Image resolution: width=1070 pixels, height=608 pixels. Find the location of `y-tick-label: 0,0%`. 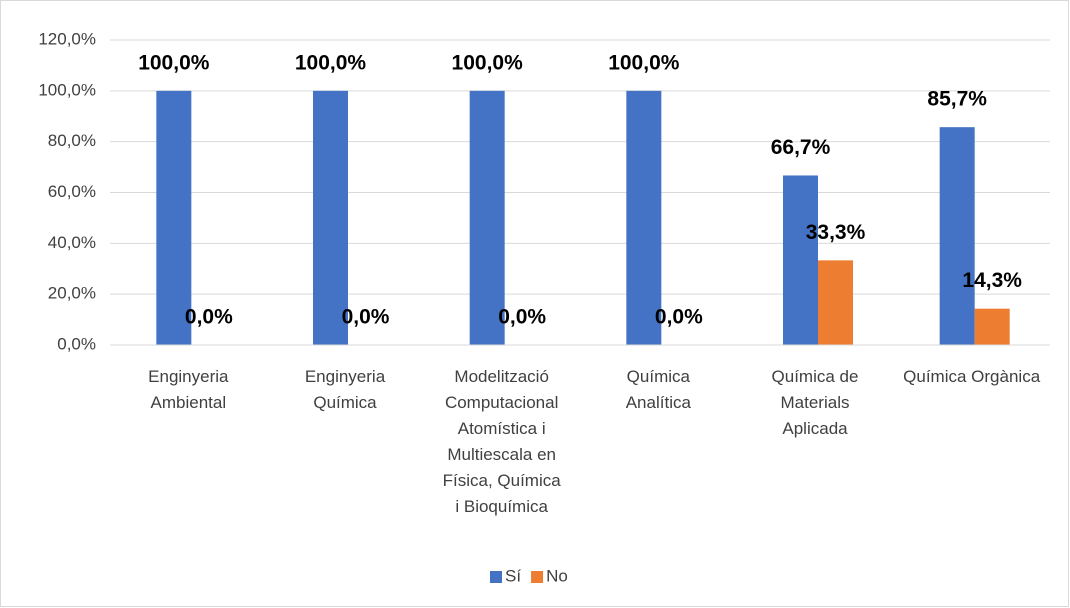

y-tick-label: 0,0% is located at coordinates (76, 343).